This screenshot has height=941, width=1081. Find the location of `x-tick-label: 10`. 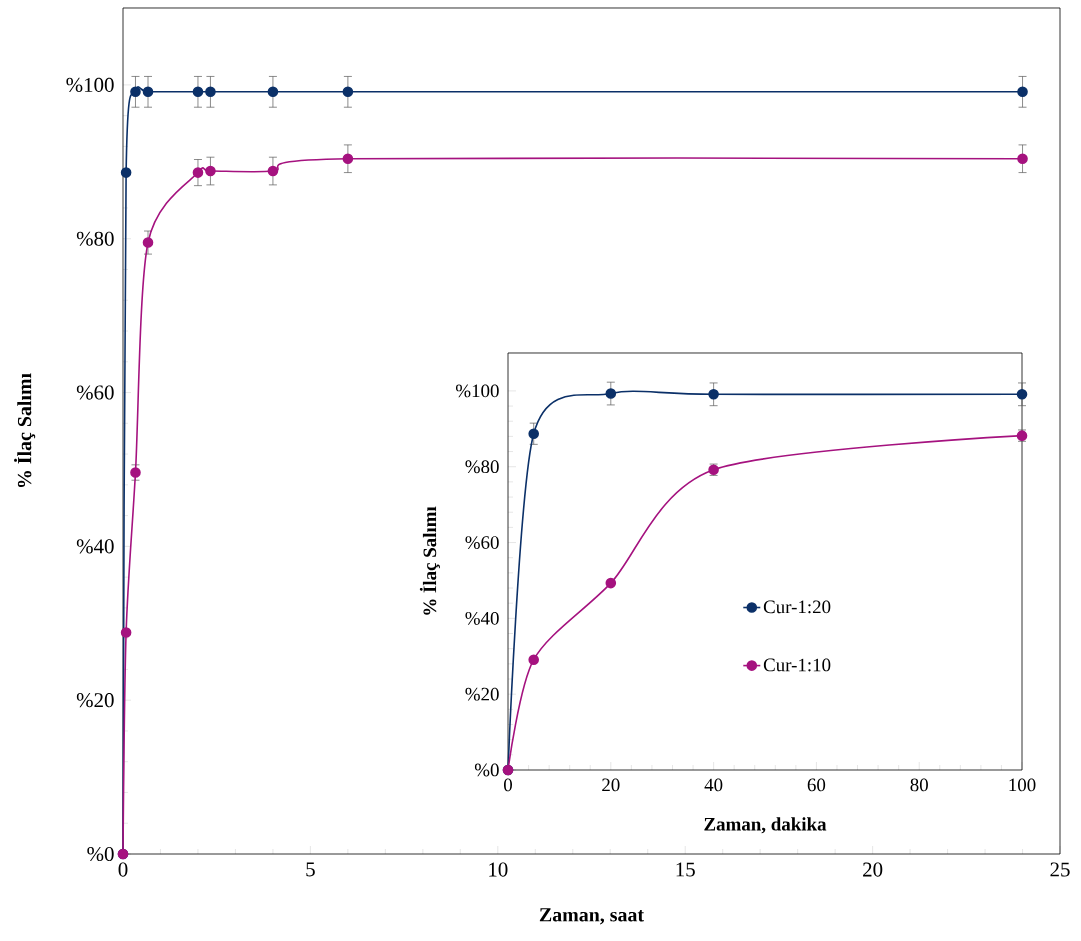

x-tick-label: 10 is located at coordinates (498, 869).